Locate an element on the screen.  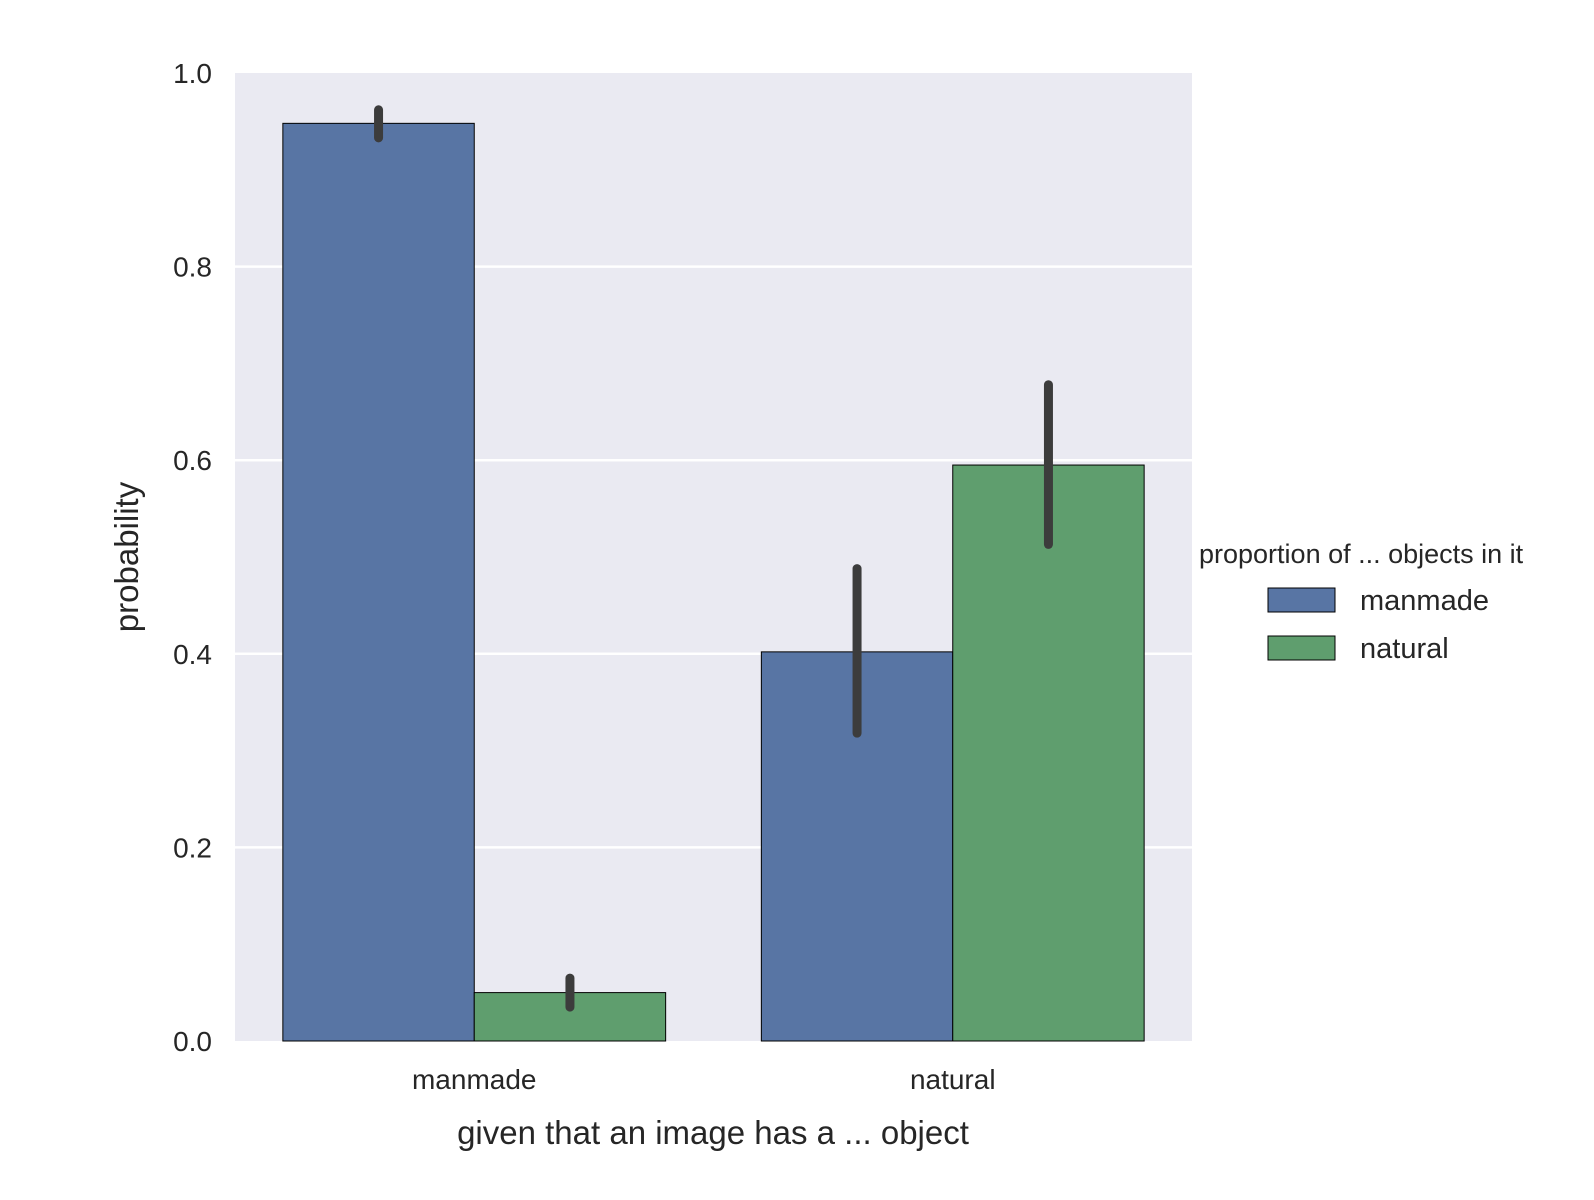
bar-manmade-manmade is located at coordinates (378, 582).